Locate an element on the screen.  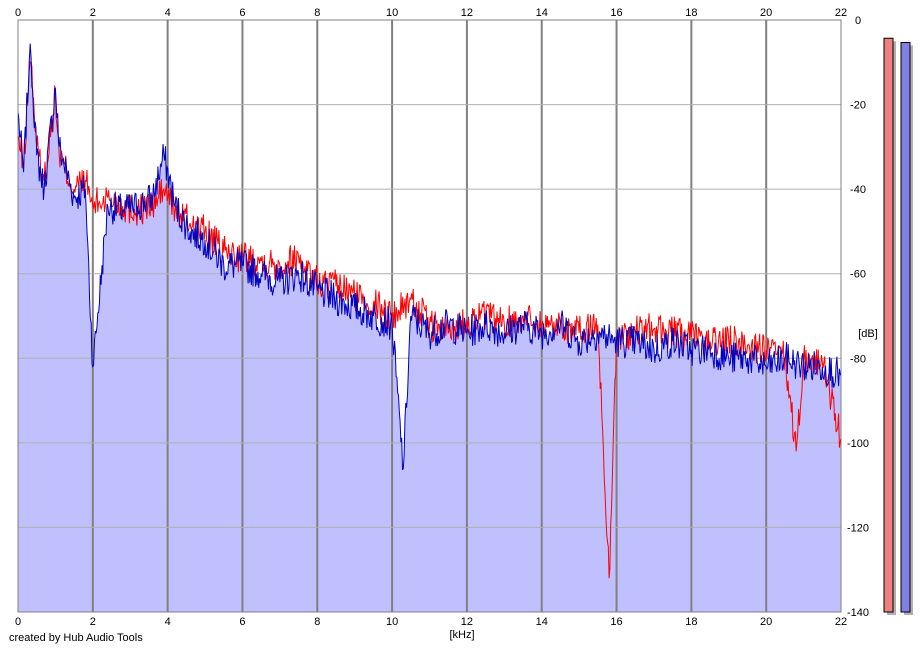
y-tick-label: -100 is located at coordinates (858, 444).